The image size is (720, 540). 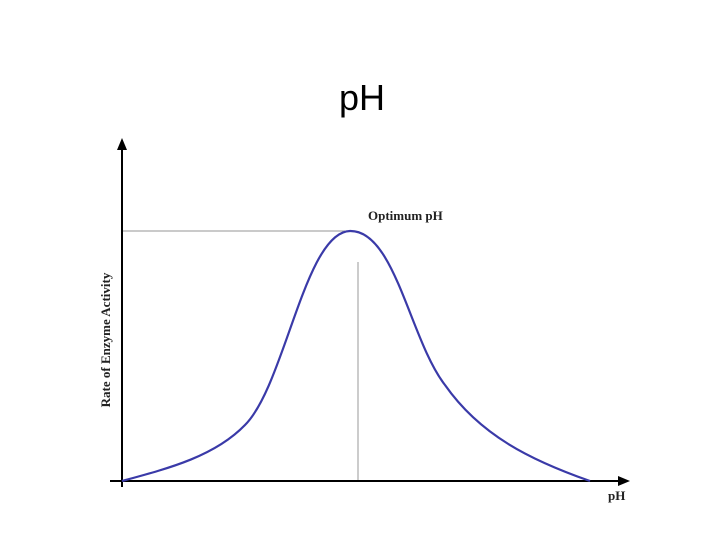 What do you see at coordinates (122, 144) in the screenshot?
I see `y-axis-arrow` at bounding box center [122, 144].